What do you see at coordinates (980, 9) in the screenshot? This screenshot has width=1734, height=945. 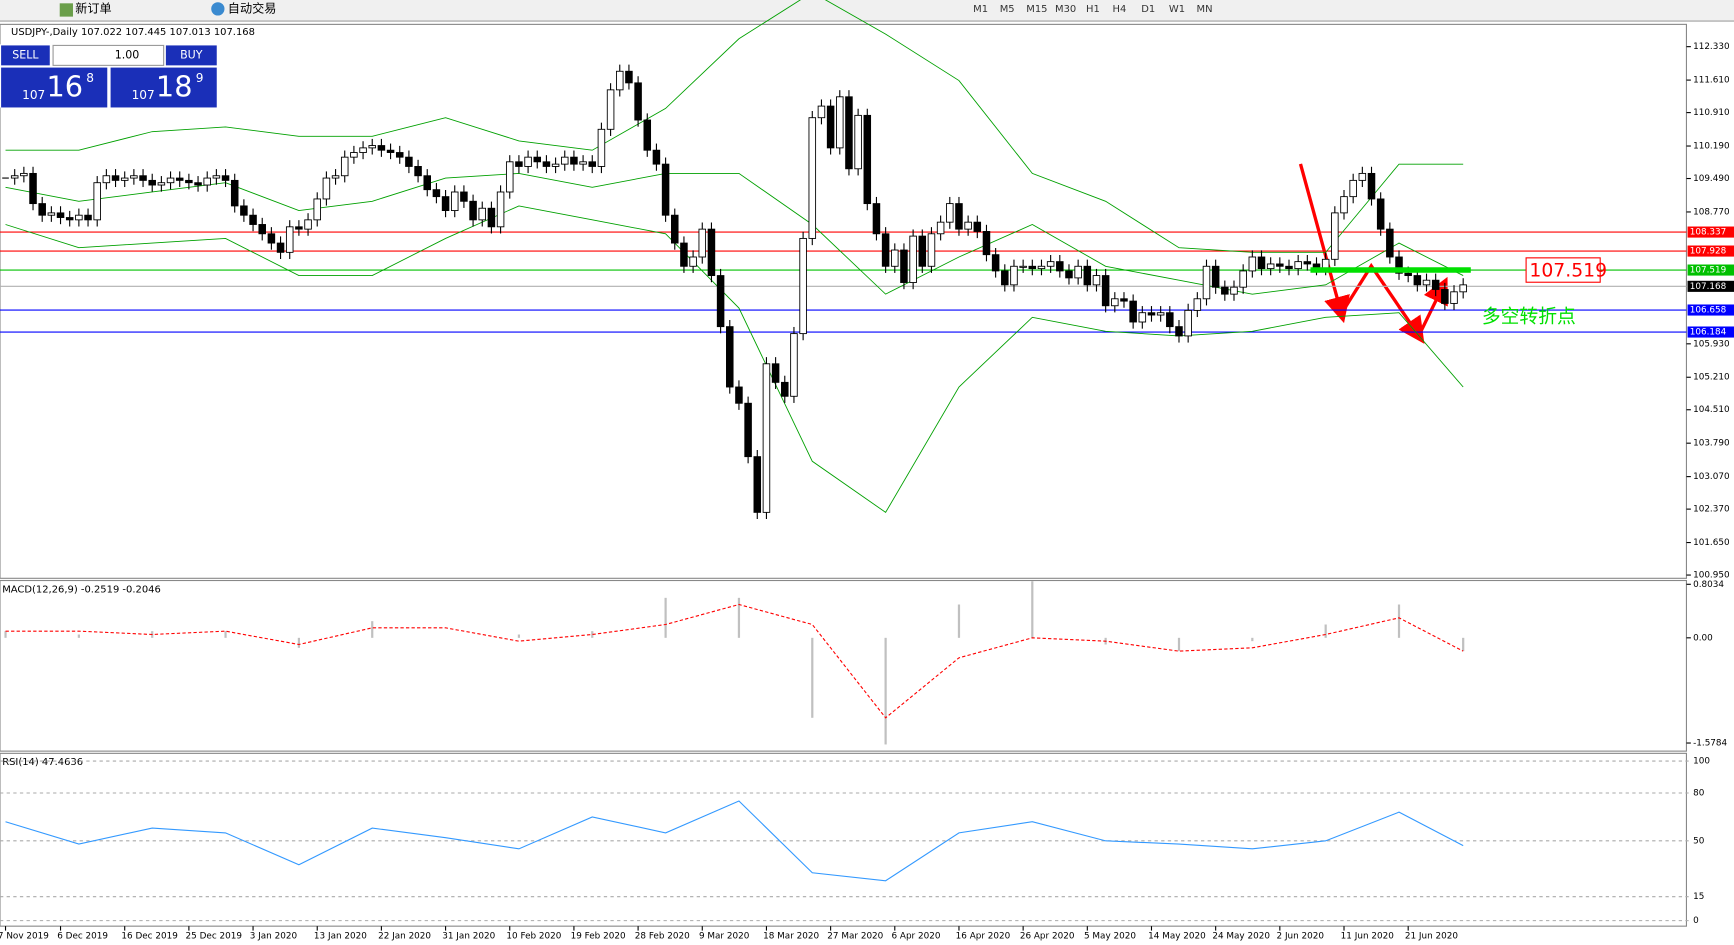 I see `timeframe-button: M1` at bounding box center [980, 9].